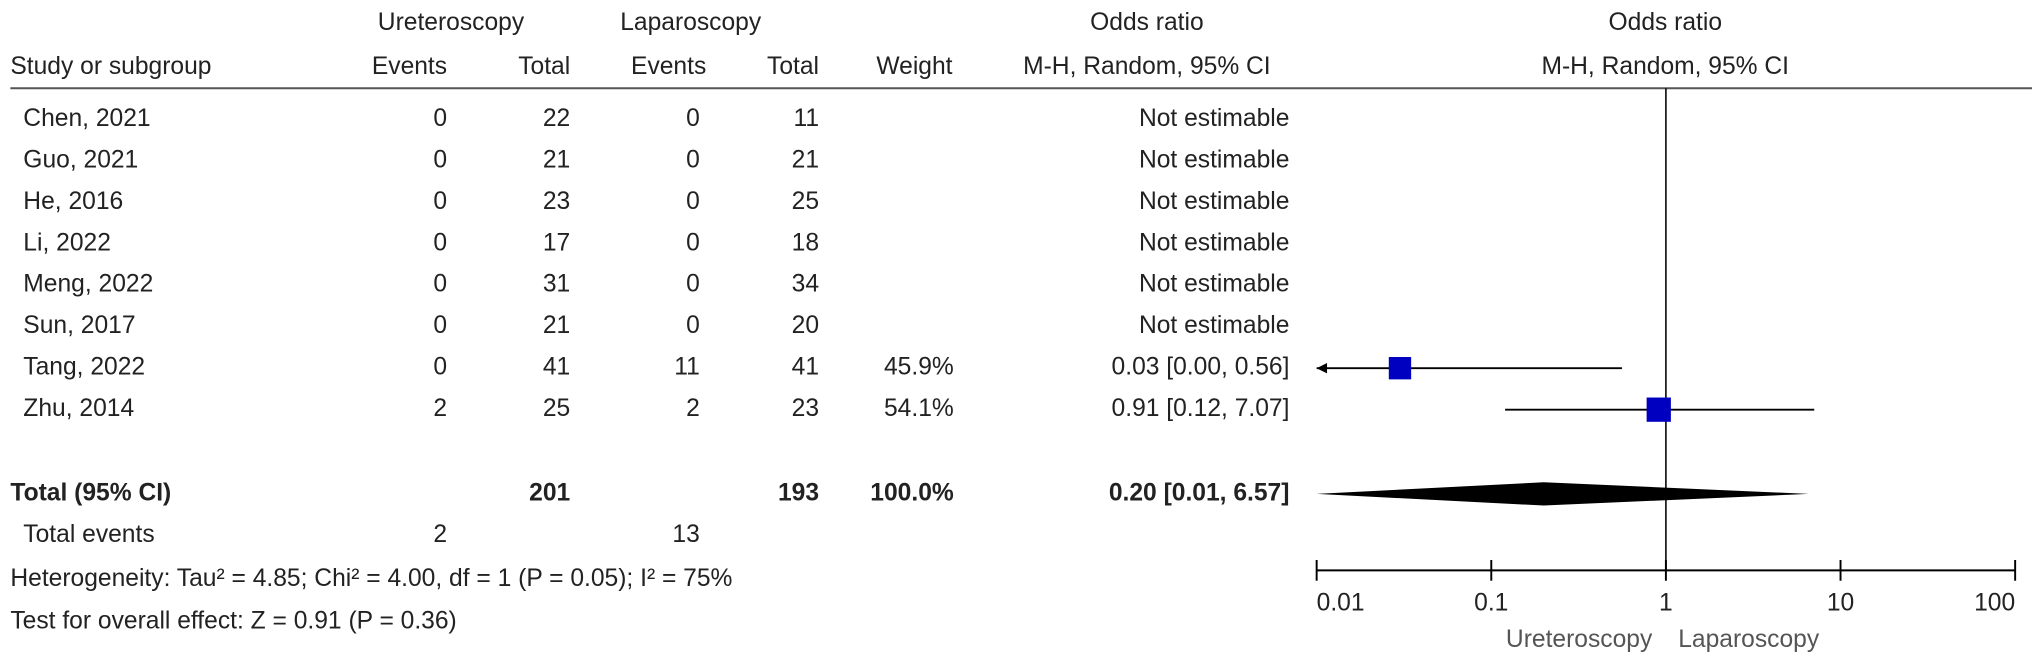 The height and width of the screenshot is (669, 2032). I want to click on ci-text: 0.91 [0.12, 7.07], so click(1201, 408).